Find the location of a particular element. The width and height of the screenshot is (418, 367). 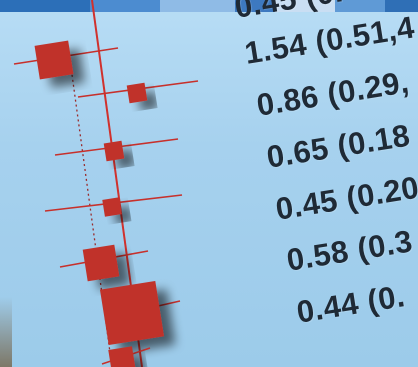

pooled-estimate-line is located at coordinates (91, 213).